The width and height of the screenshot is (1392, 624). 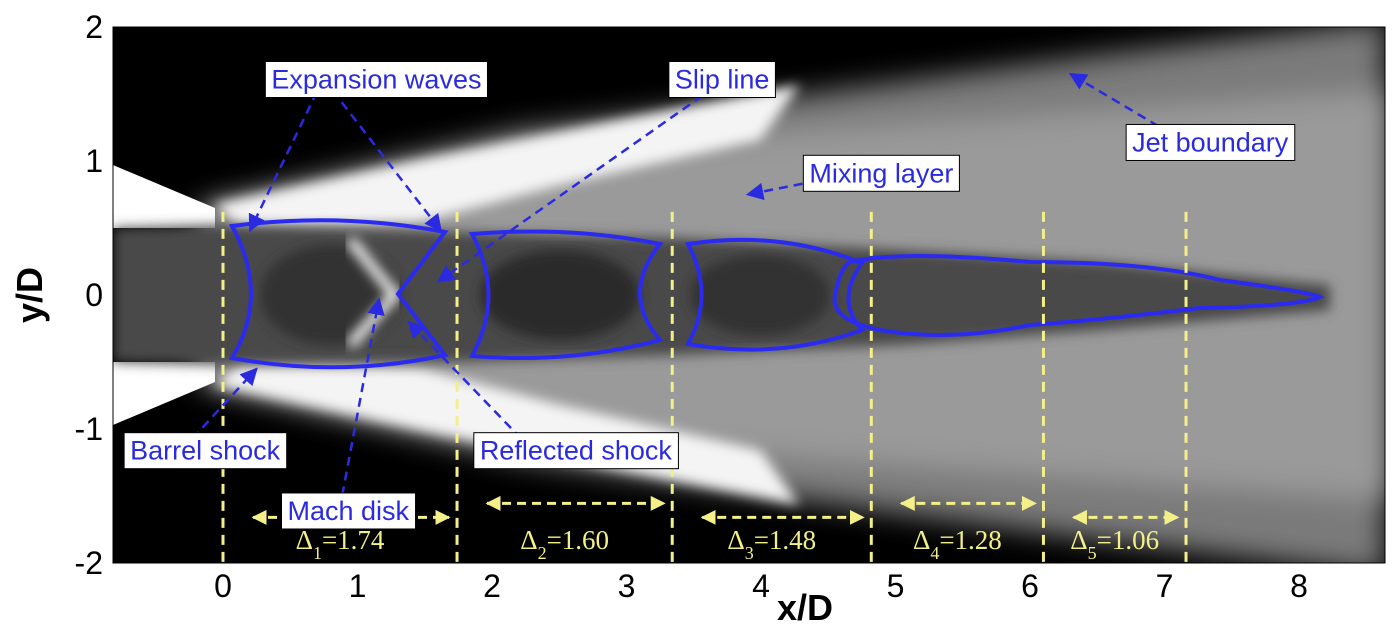 I want to click on annotation: Reflected shock, so click(x=543, y=395).